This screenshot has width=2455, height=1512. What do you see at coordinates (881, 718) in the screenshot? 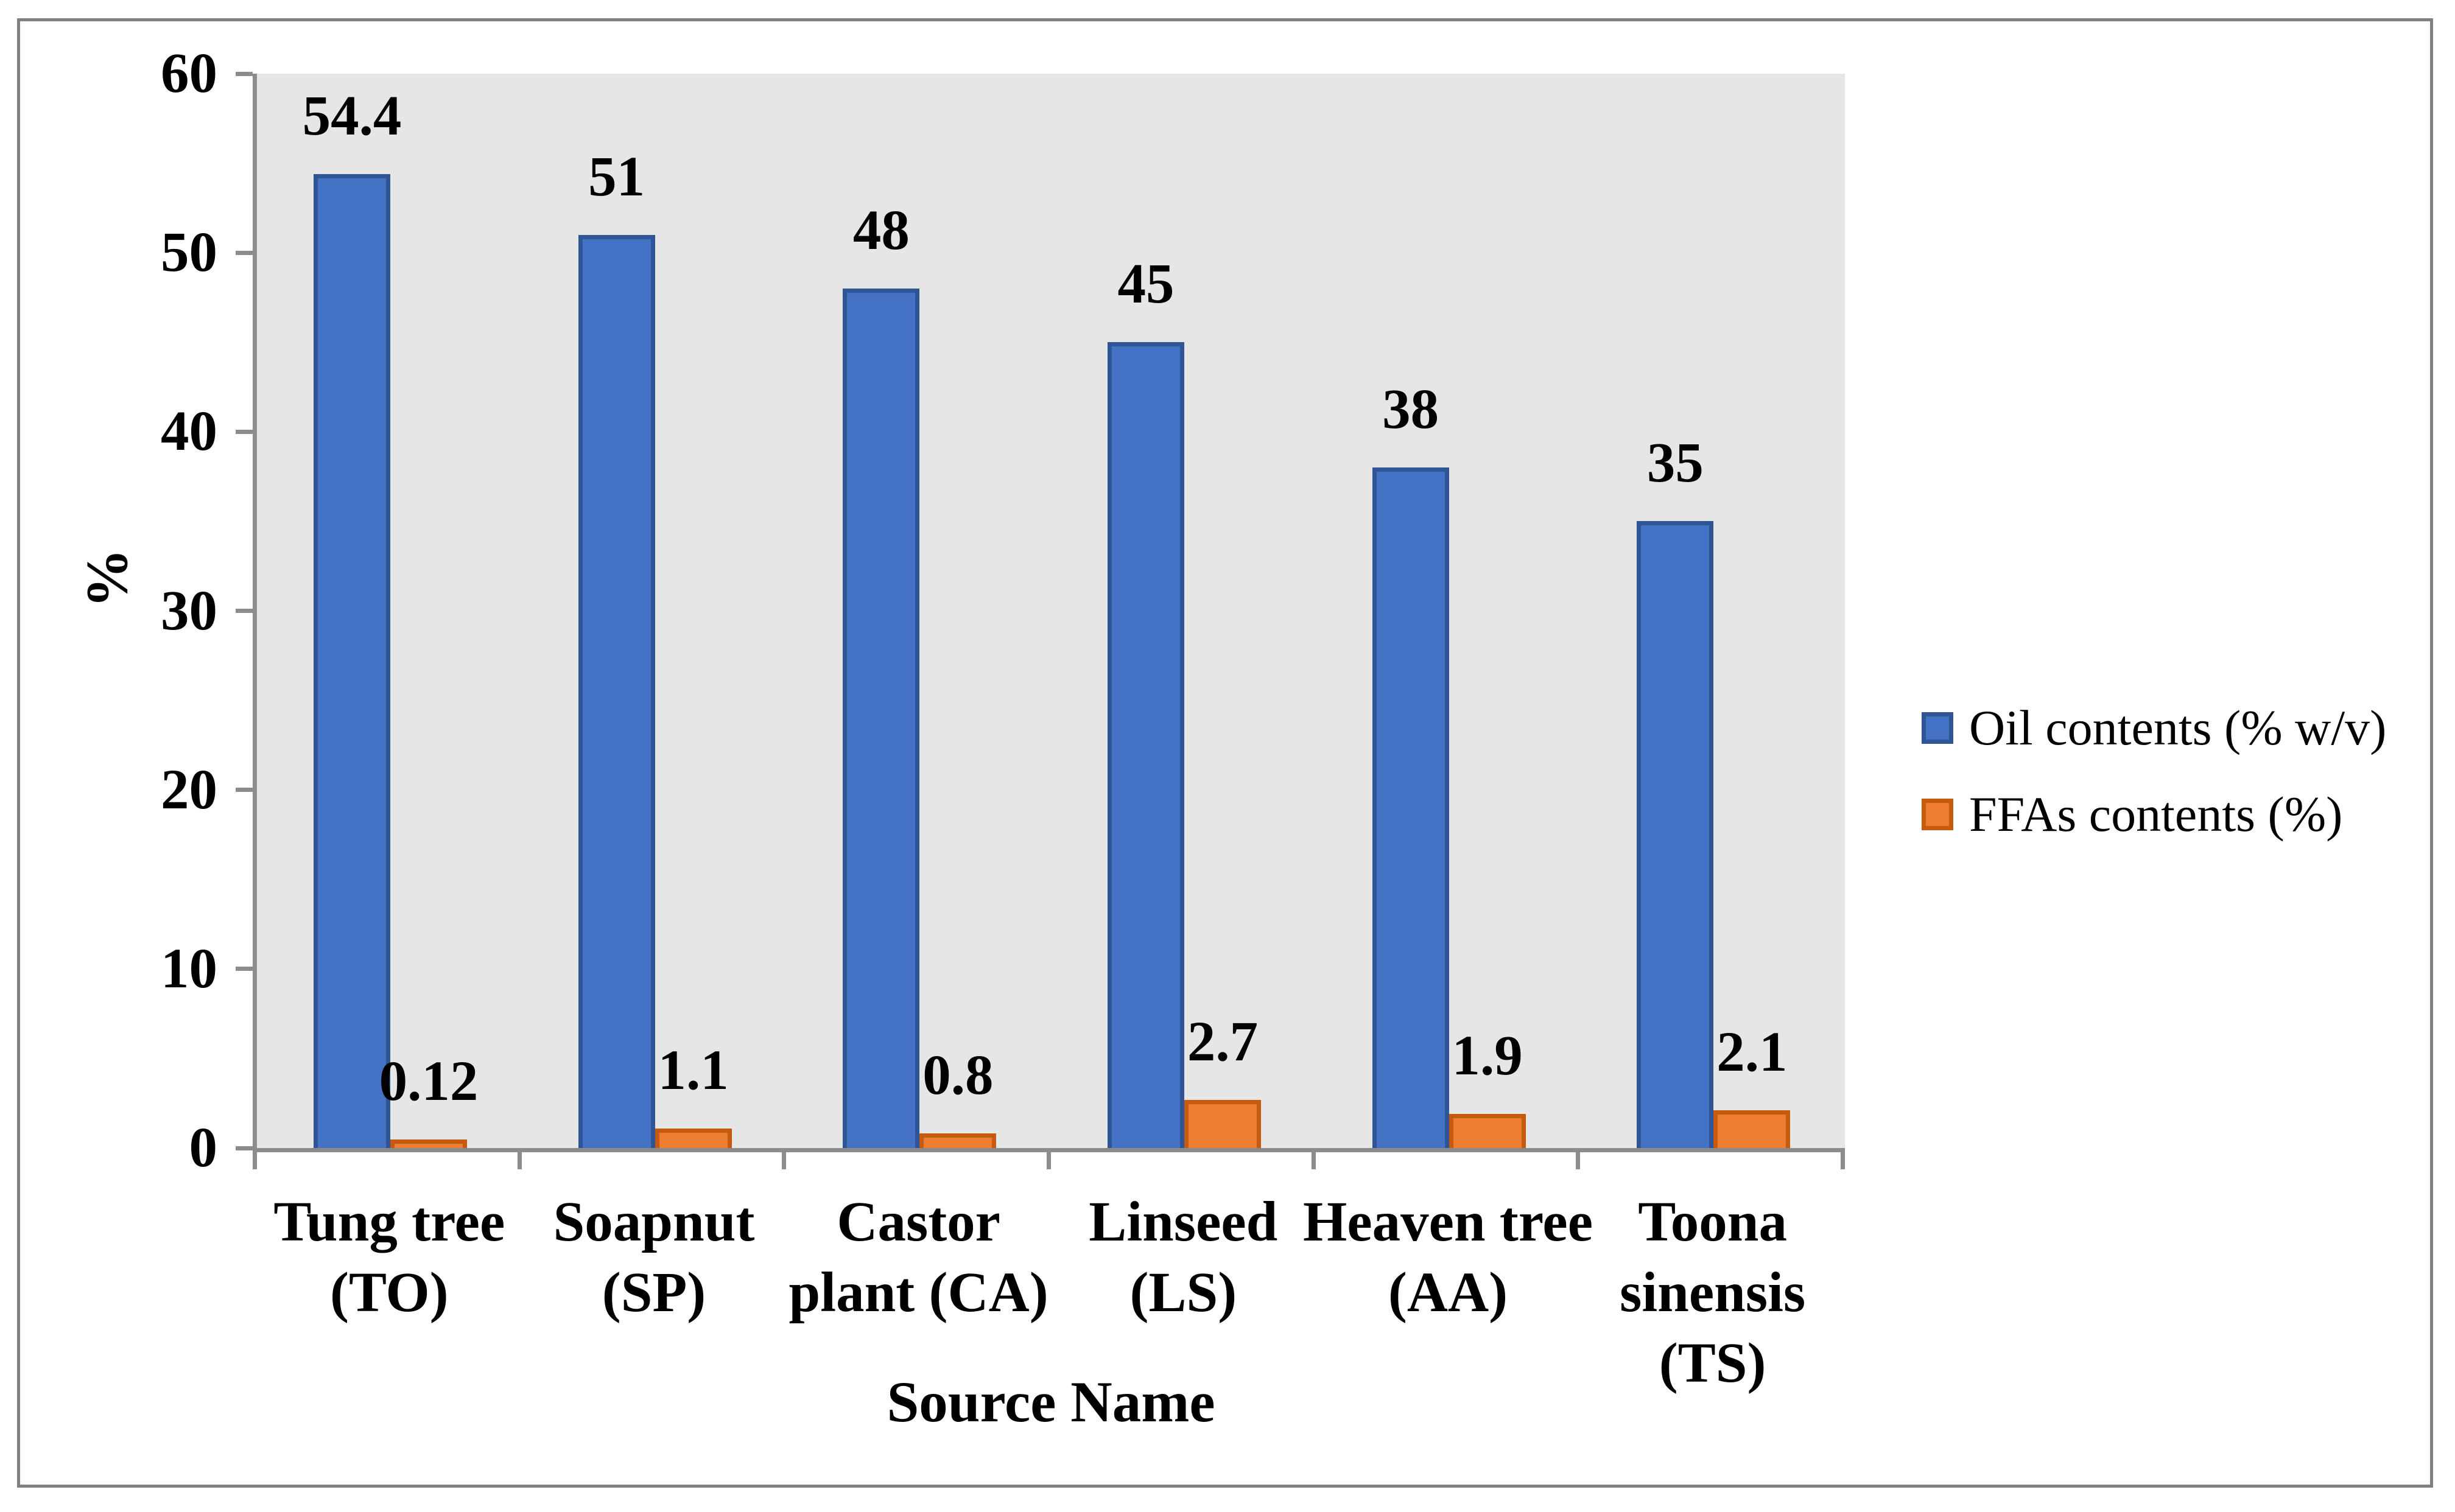
I see `bar-oil-castor-plant` at bounding box center [881, 718].